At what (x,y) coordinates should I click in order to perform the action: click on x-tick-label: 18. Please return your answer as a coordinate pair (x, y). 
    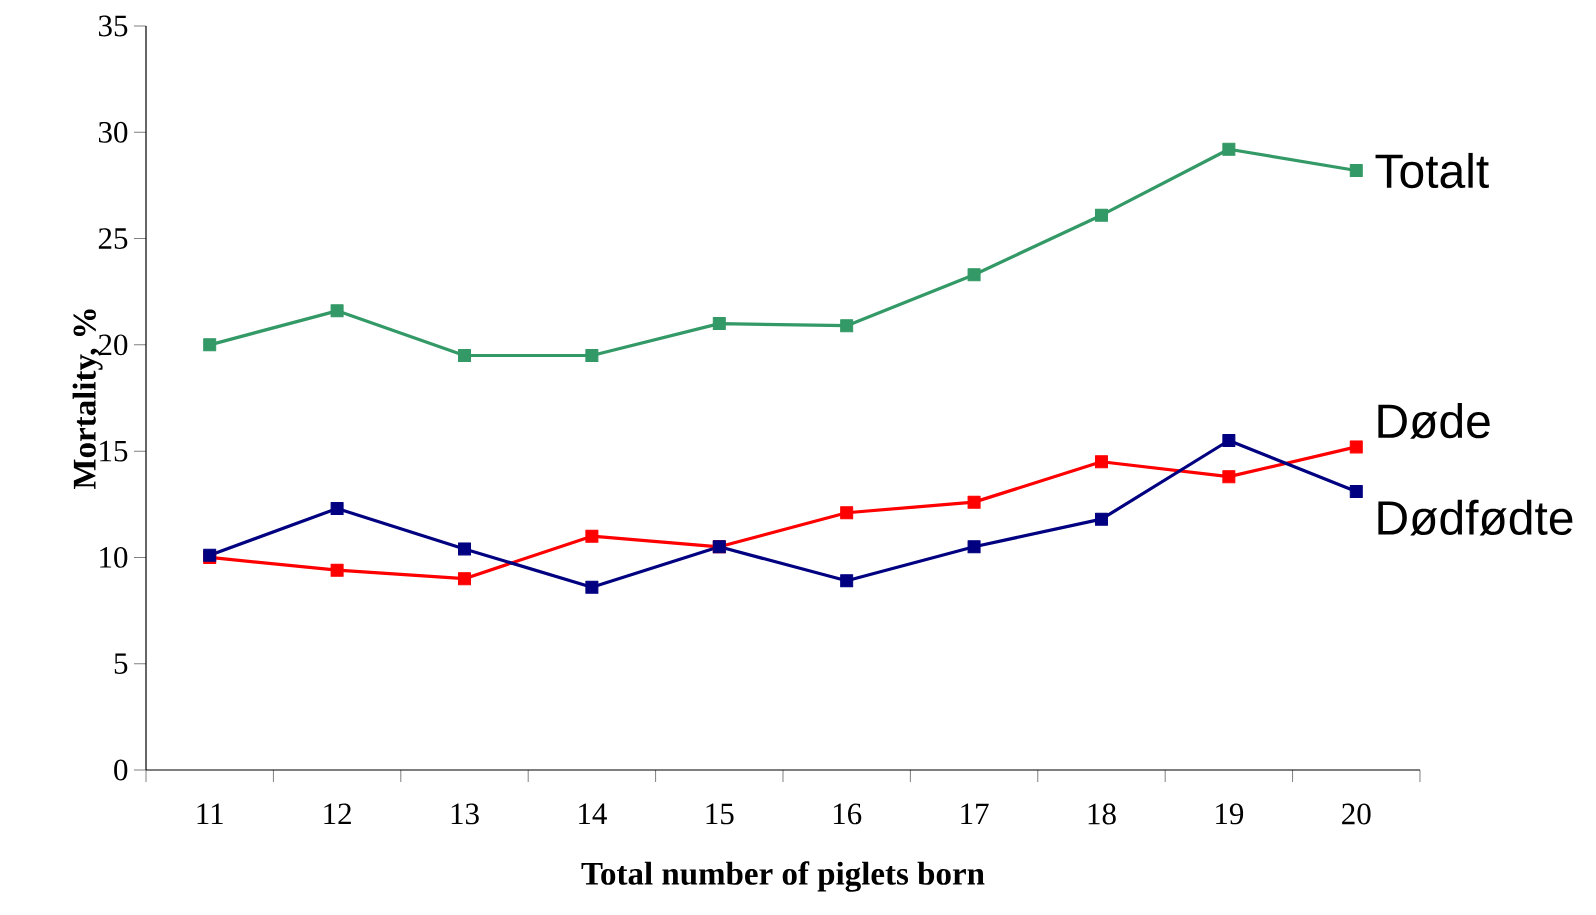
    Looking at the image, I should click on (1102, 814).